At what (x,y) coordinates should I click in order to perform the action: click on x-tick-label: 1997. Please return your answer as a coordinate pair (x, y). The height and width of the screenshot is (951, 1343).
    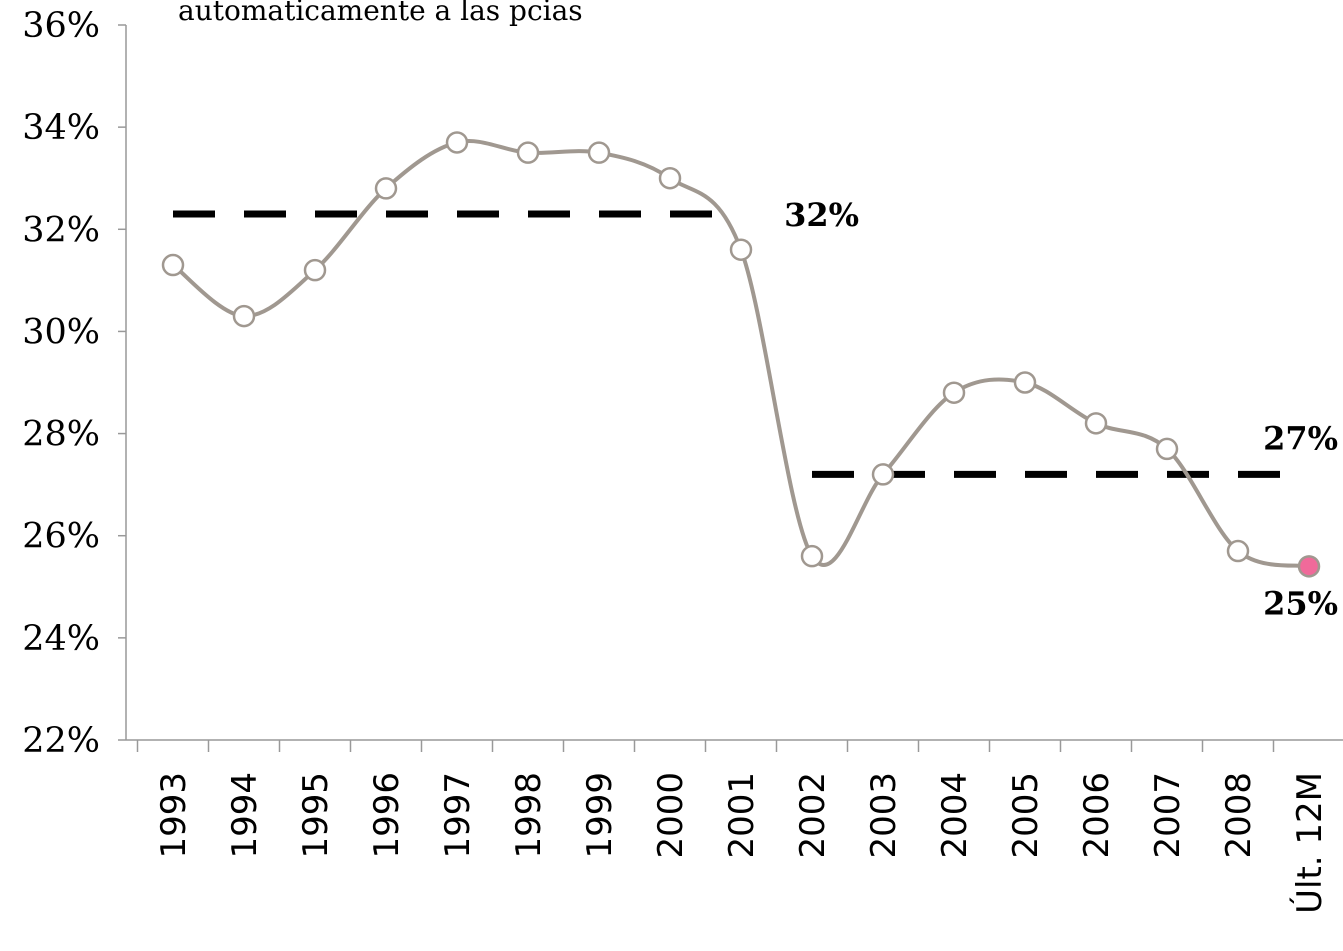
    Looking at the image, I should click on (458, 815).